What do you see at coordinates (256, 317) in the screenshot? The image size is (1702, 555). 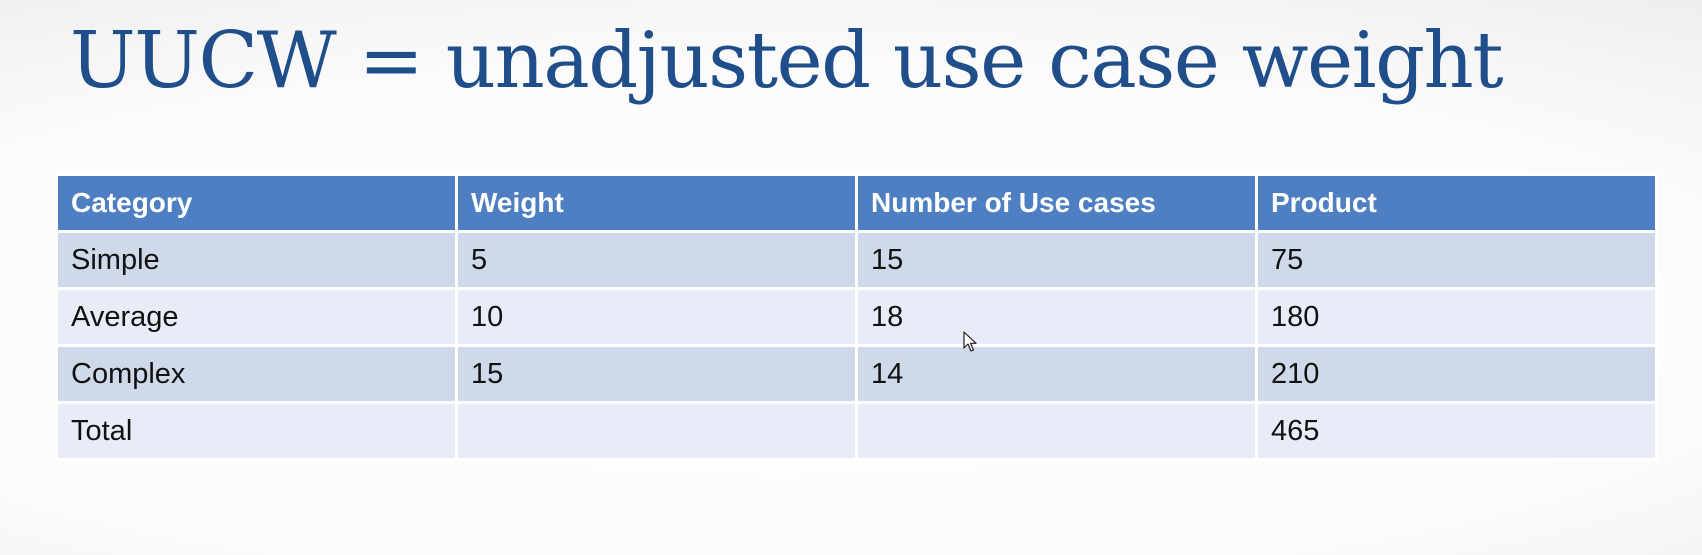 I see `cell-category: Average` at bounding box center [256, 317].